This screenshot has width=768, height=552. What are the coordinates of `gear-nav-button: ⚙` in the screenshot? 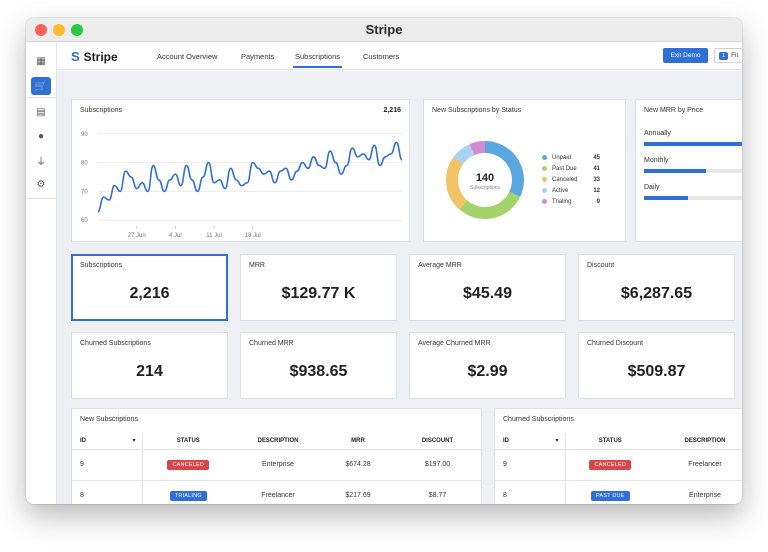 It's located at (41, 184).